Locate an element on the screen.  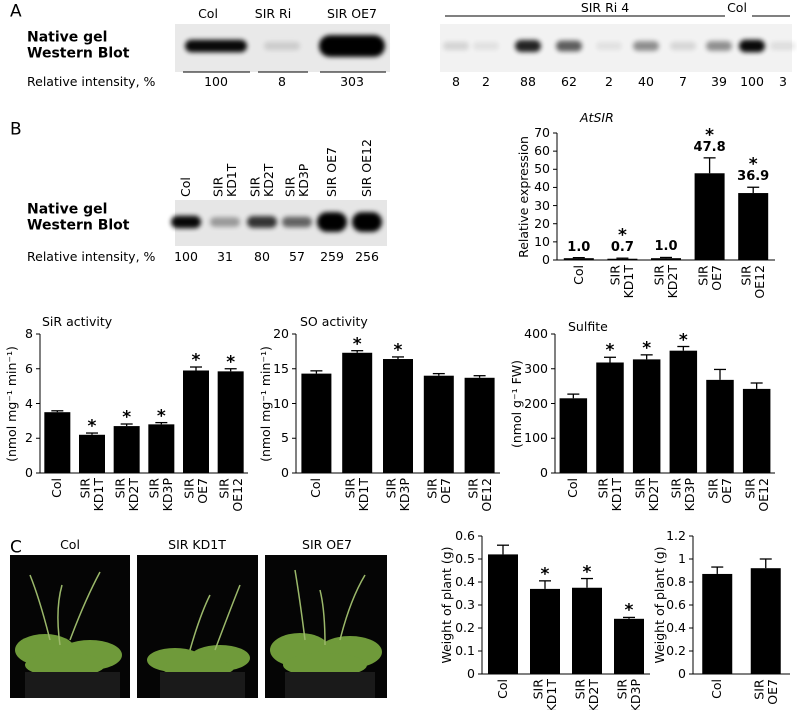
lane-label: Col is located at coordinates (186, 187).